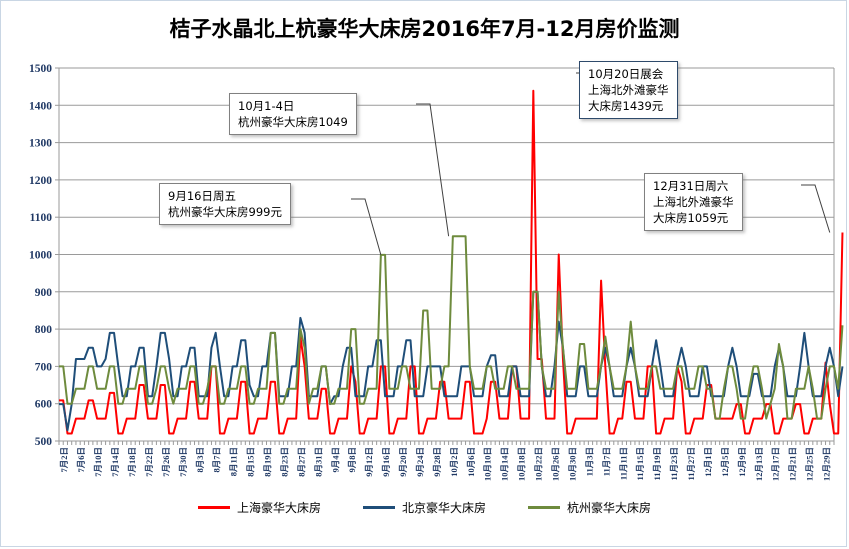 This screenshot has width=849, height=549. I want to click on x-axis-tick-marks, so click(446, 443).